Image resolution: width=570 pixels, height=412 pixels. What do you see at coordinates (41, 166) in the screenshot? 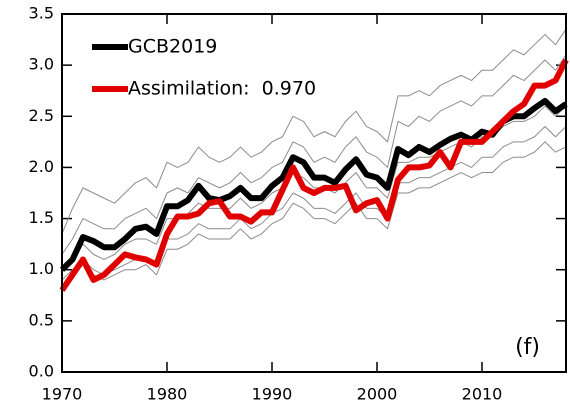
I see `y-tick-label: 2.0` at bounding box center [41, 166].